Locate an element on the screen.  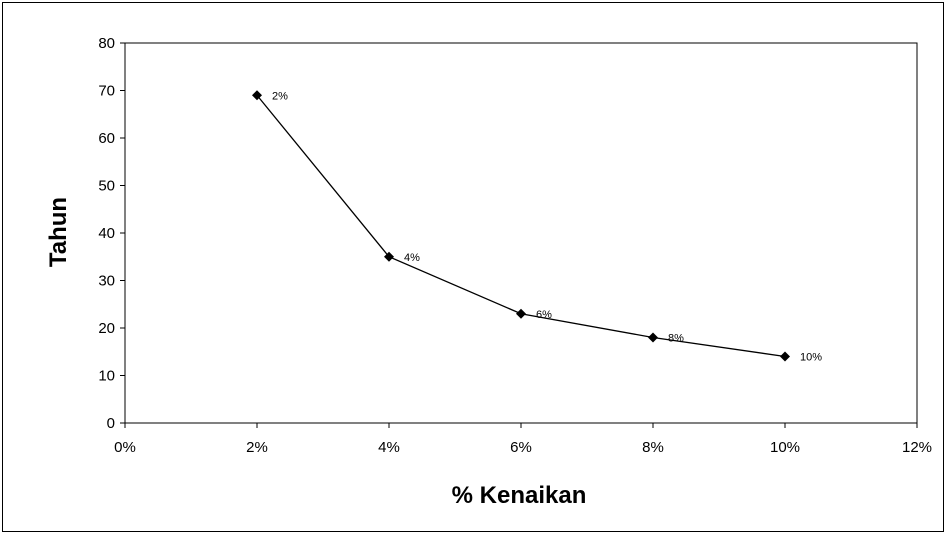
x-tick-label: 12% is located at coordinates (917, 447).